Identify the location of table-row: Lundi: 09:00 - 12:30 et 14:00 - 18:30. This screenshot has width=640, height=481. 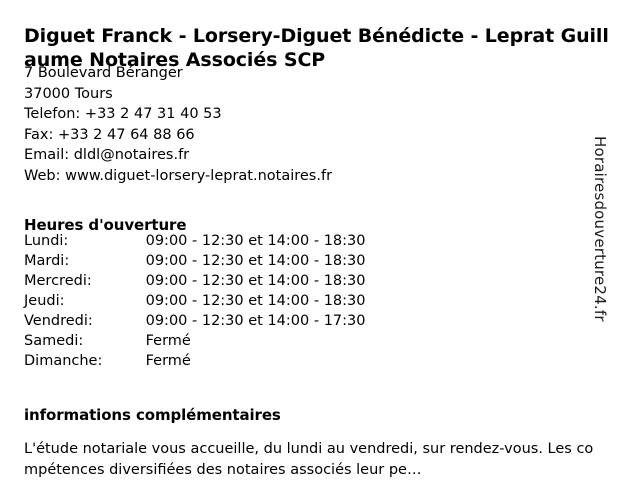
(284, 241).